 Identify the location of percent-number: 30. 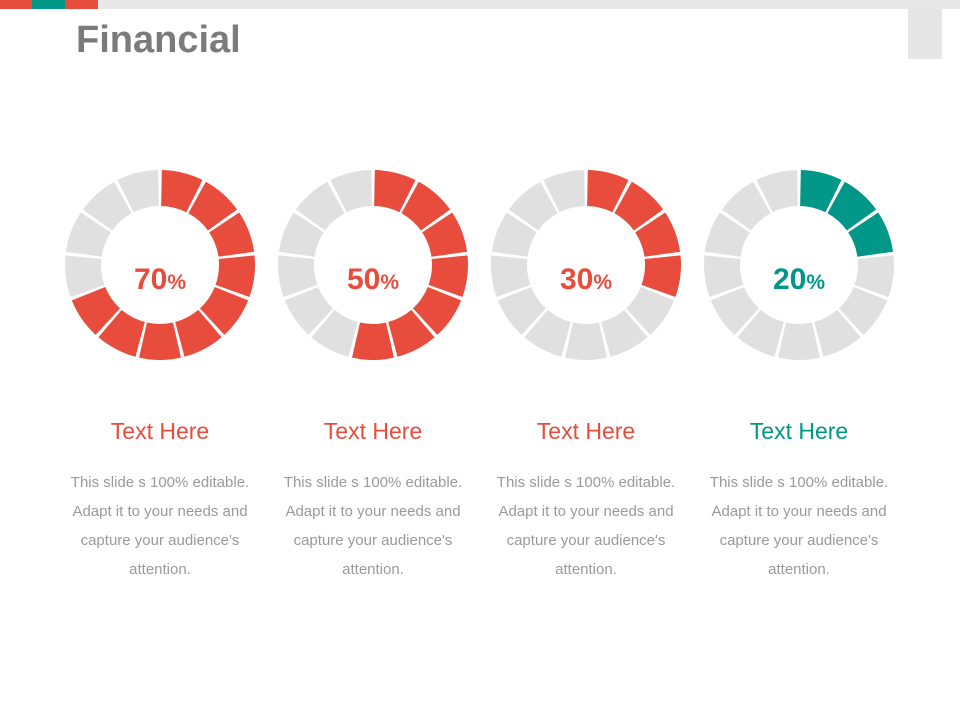
(576, 279).